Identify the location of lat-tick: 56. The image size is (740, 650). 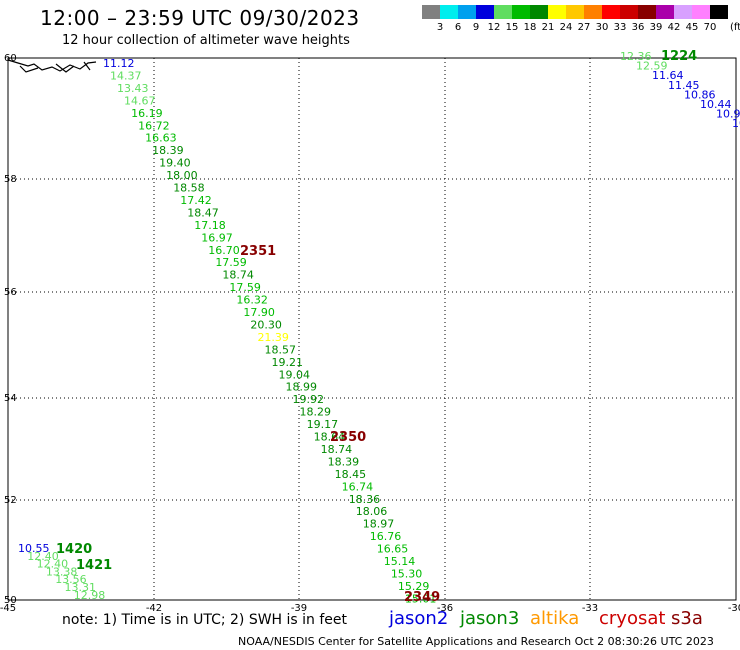
(10, 292).